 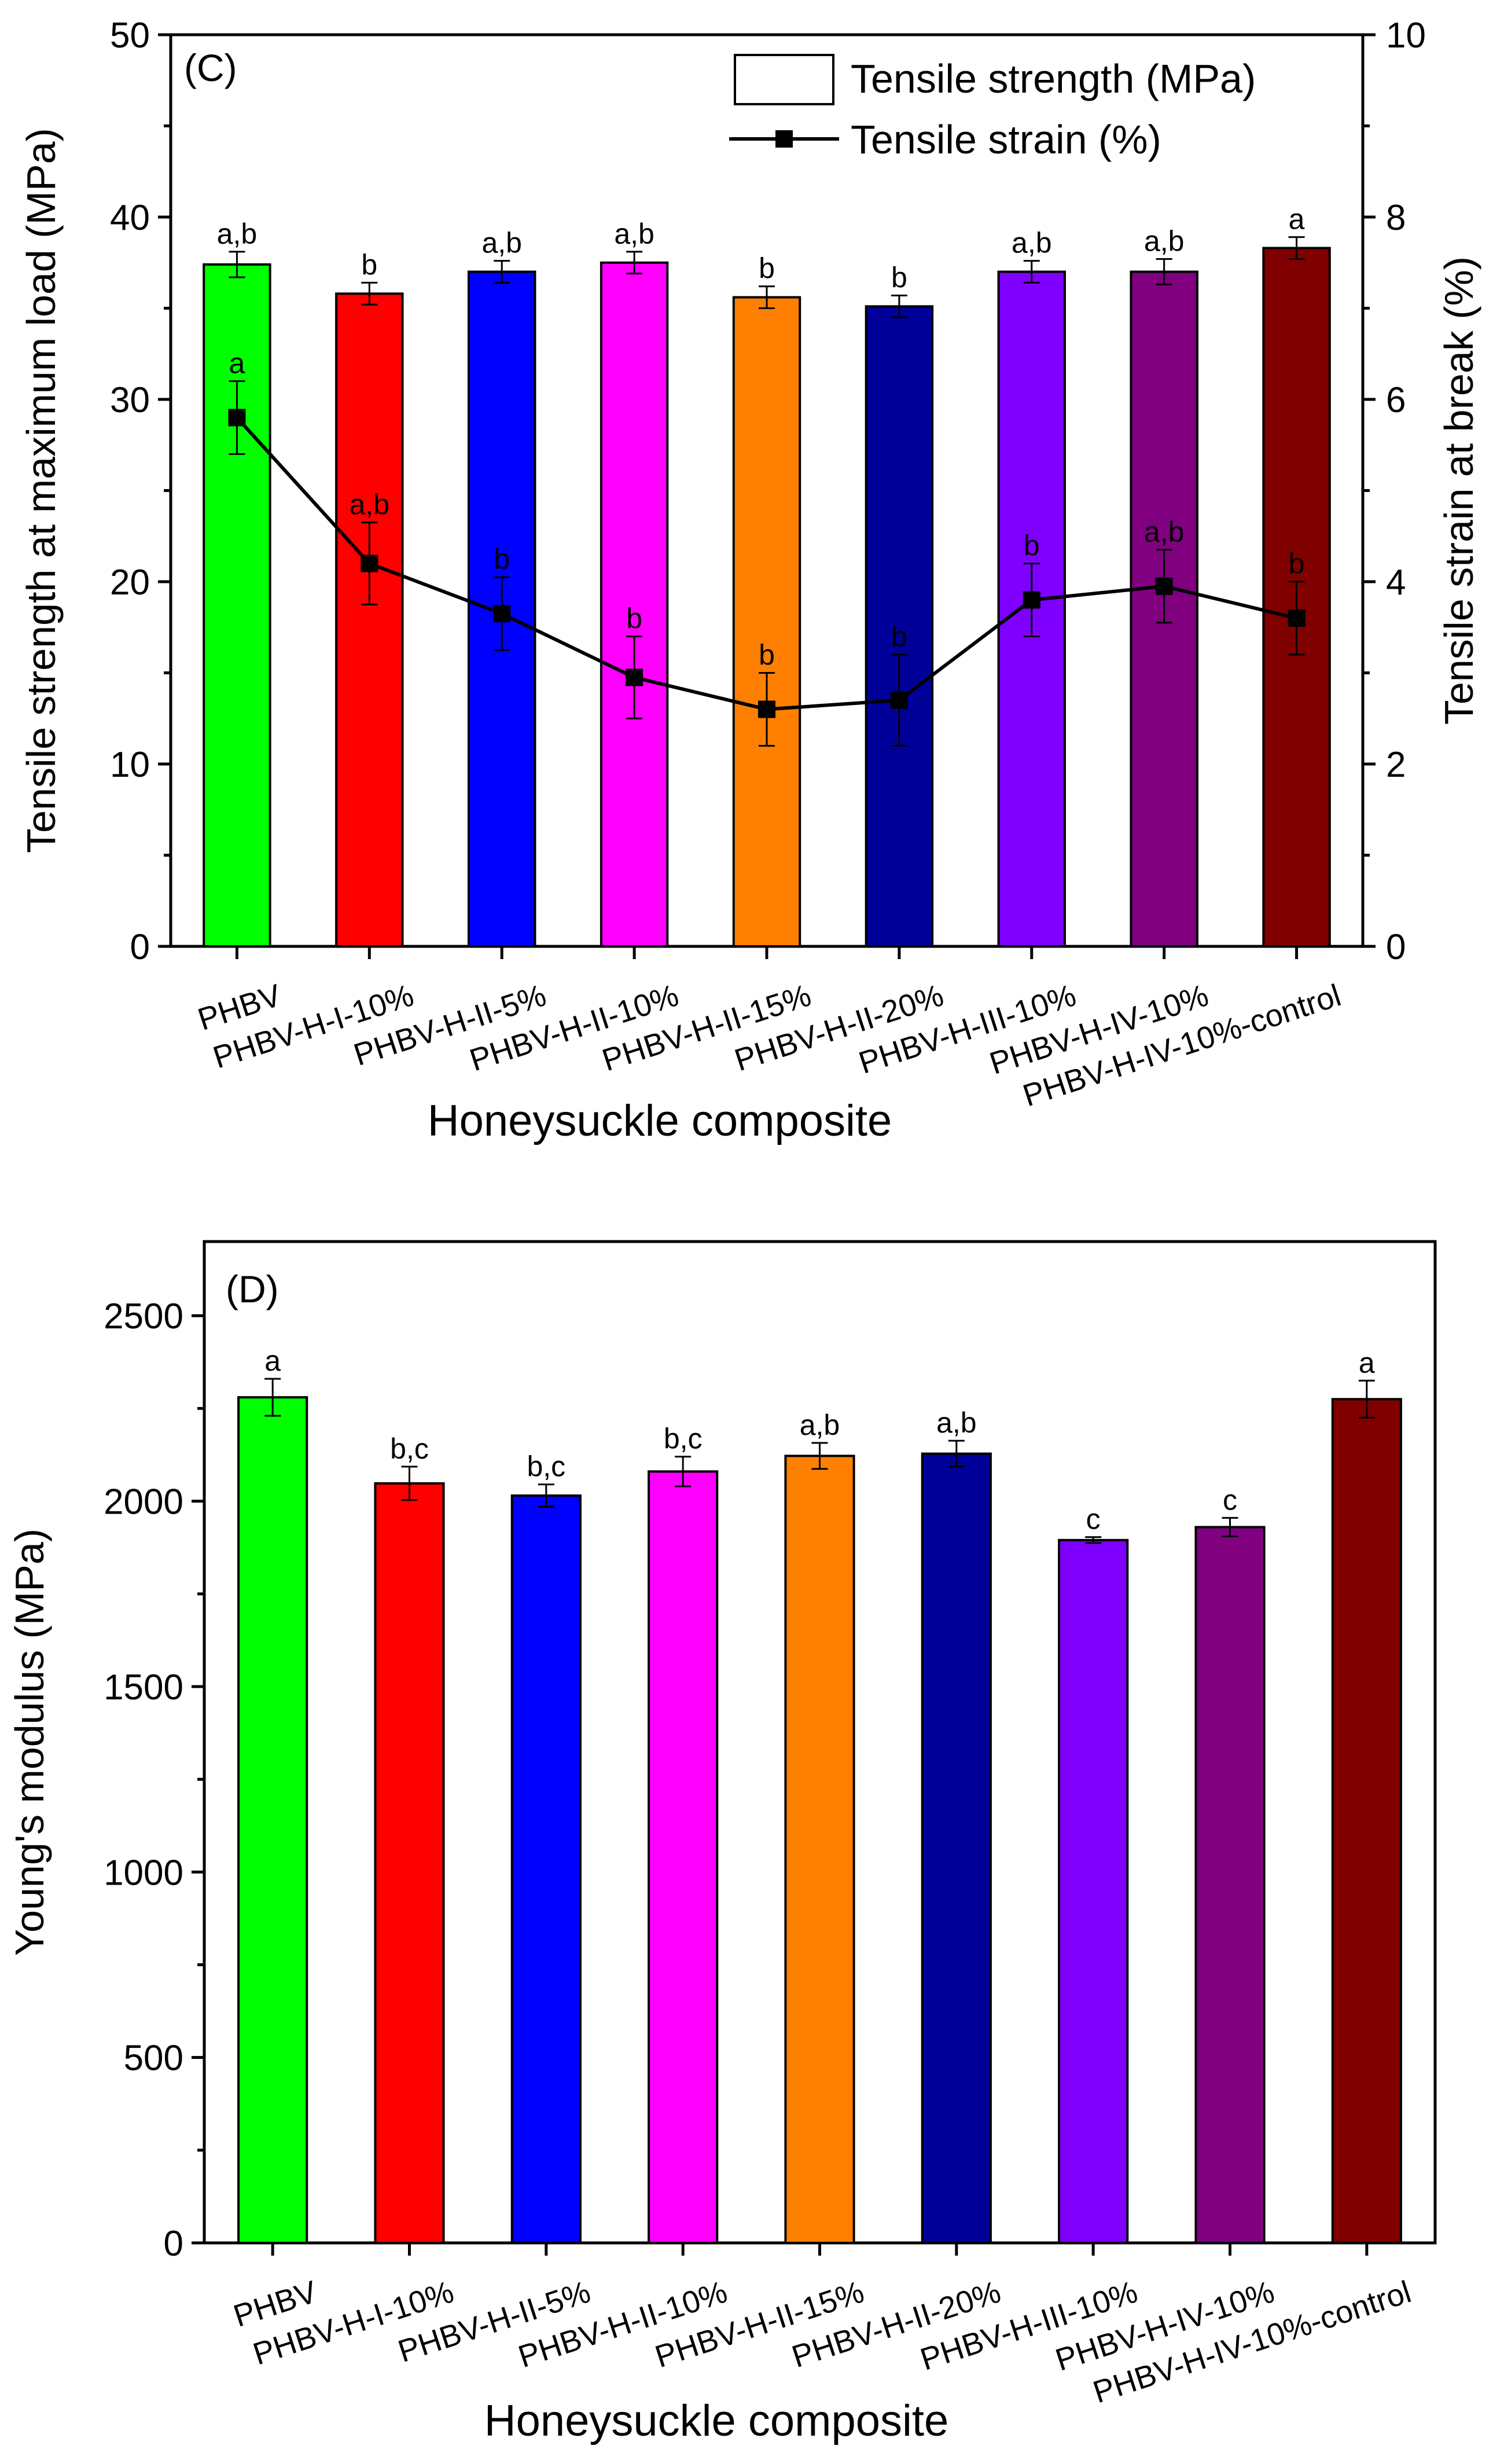 What do you see at coordinates (210, 67) in the screenshot?
I see `panel-c-label: (C)` at bounding box center [210, 67].